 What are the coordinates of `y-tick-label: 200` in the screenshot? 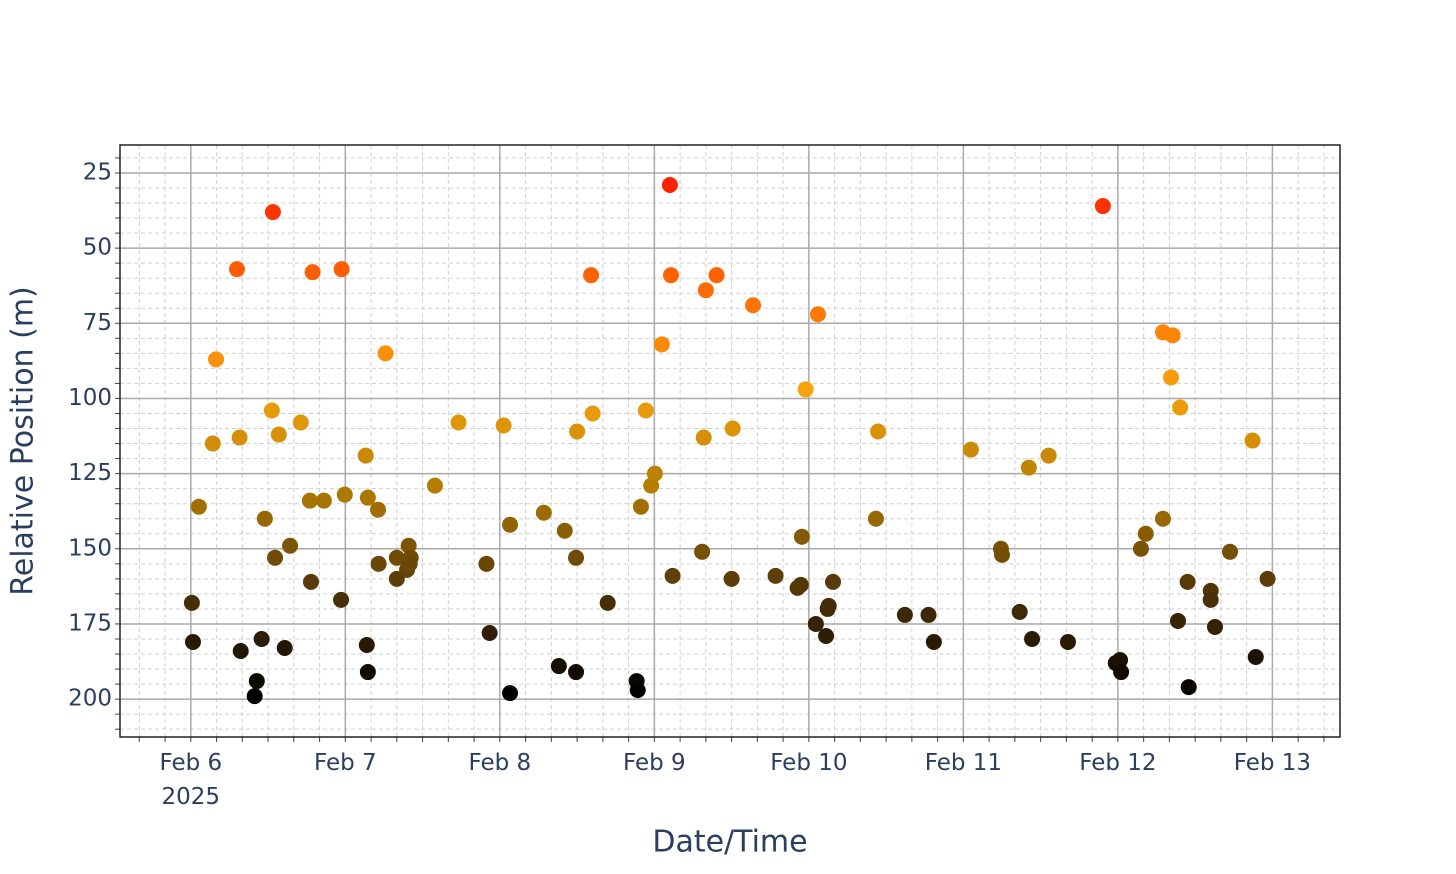 It's located at (90, 699).